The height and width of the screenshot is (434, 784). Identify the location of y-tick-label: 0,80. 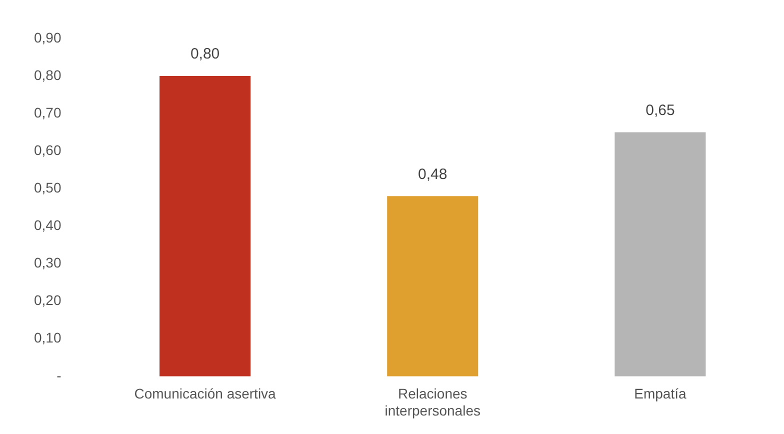
(48, 74).